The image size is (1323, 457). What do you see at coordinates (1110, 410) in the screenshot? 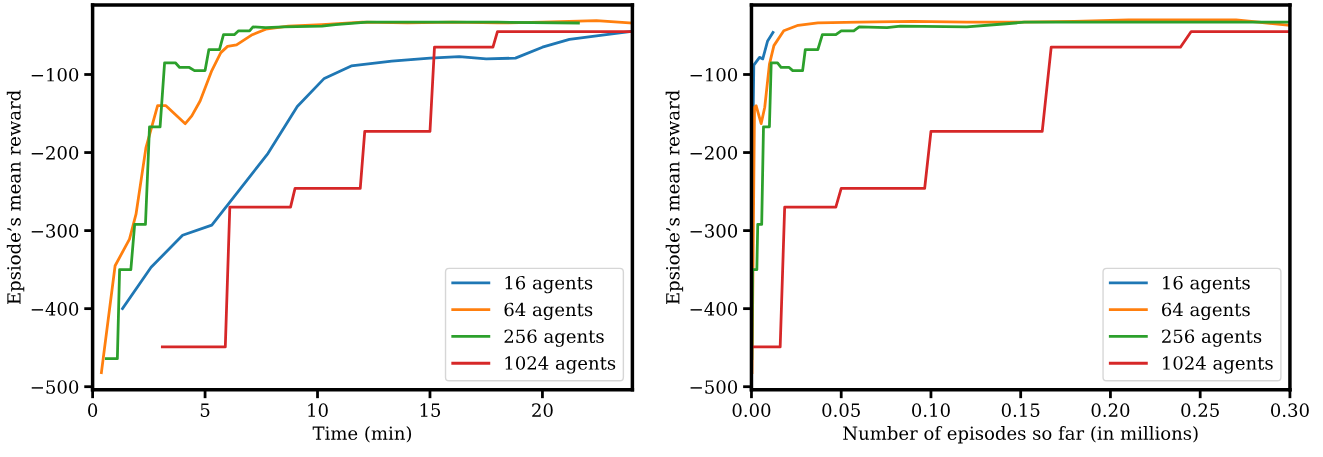
I see `x-tick-label: 0.20` at bounding box center [1110, 410].